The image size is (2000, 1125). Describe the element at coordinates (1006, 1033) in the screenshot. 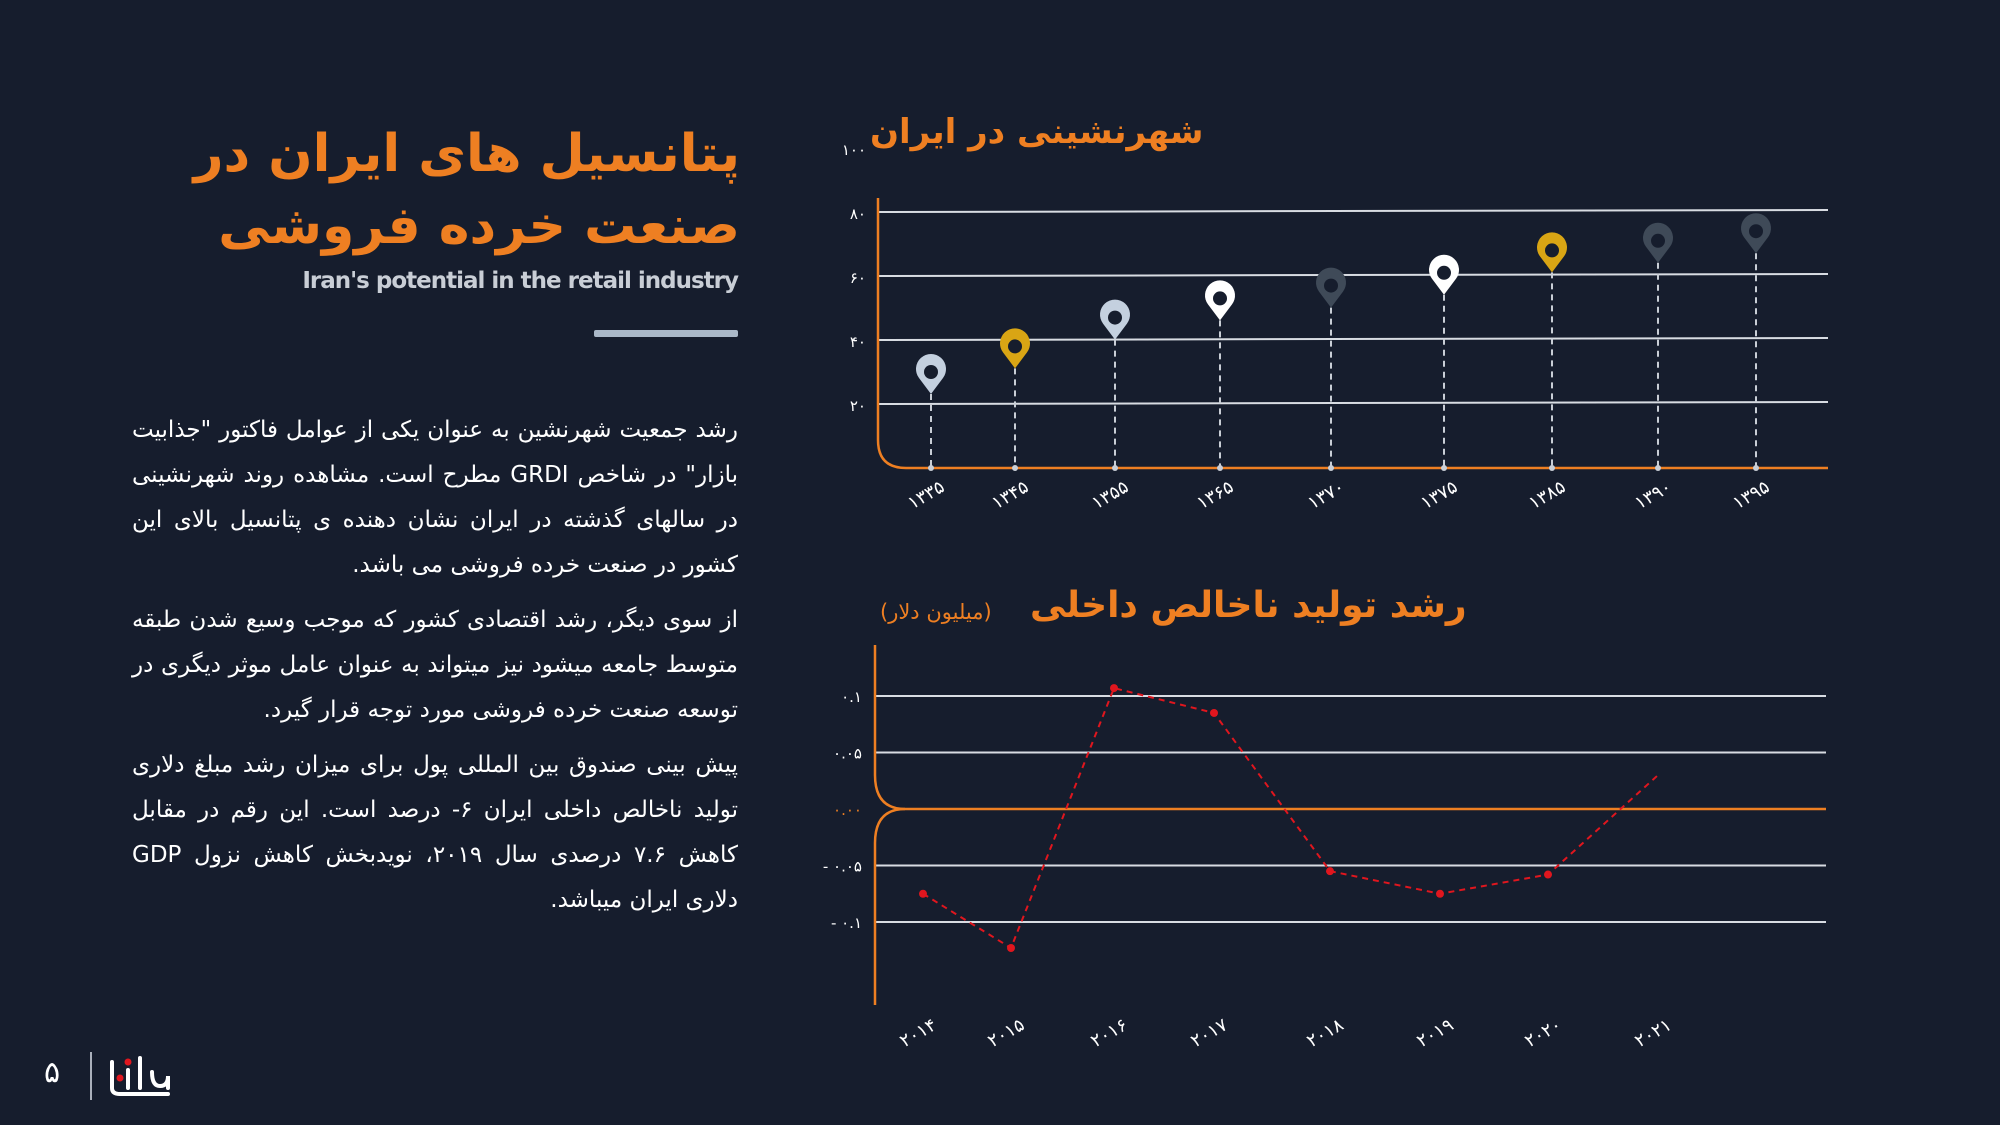

I see `gdp-xtick-label: ۲۰۱۵` at that location.